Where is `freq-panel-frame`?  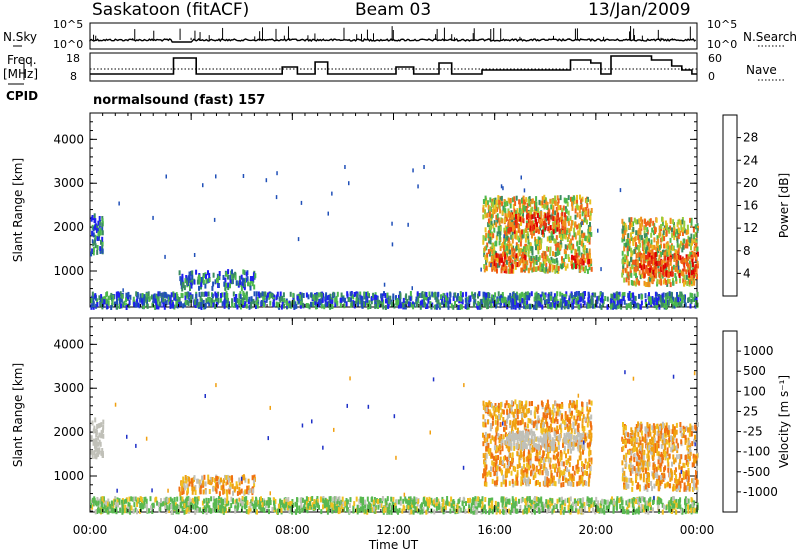 freq-panel-frame is located at coordinates (393, 67).